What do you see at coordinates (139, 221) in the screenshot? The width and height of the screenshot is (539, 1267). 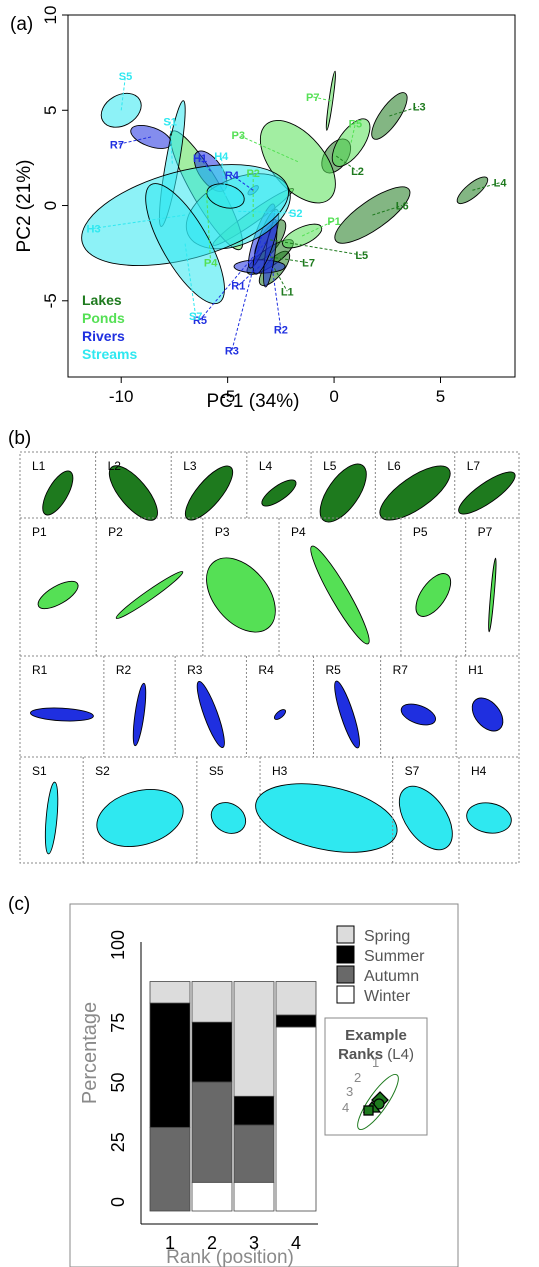 I see `leader-h3` at bounding box center [139, 221].